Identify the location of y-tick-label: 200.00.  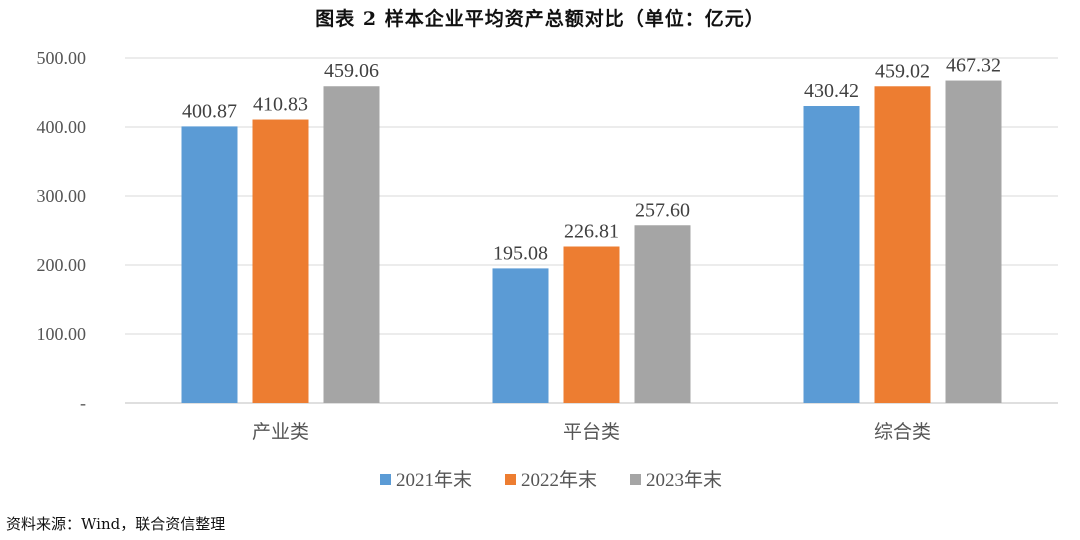
(62, 265).